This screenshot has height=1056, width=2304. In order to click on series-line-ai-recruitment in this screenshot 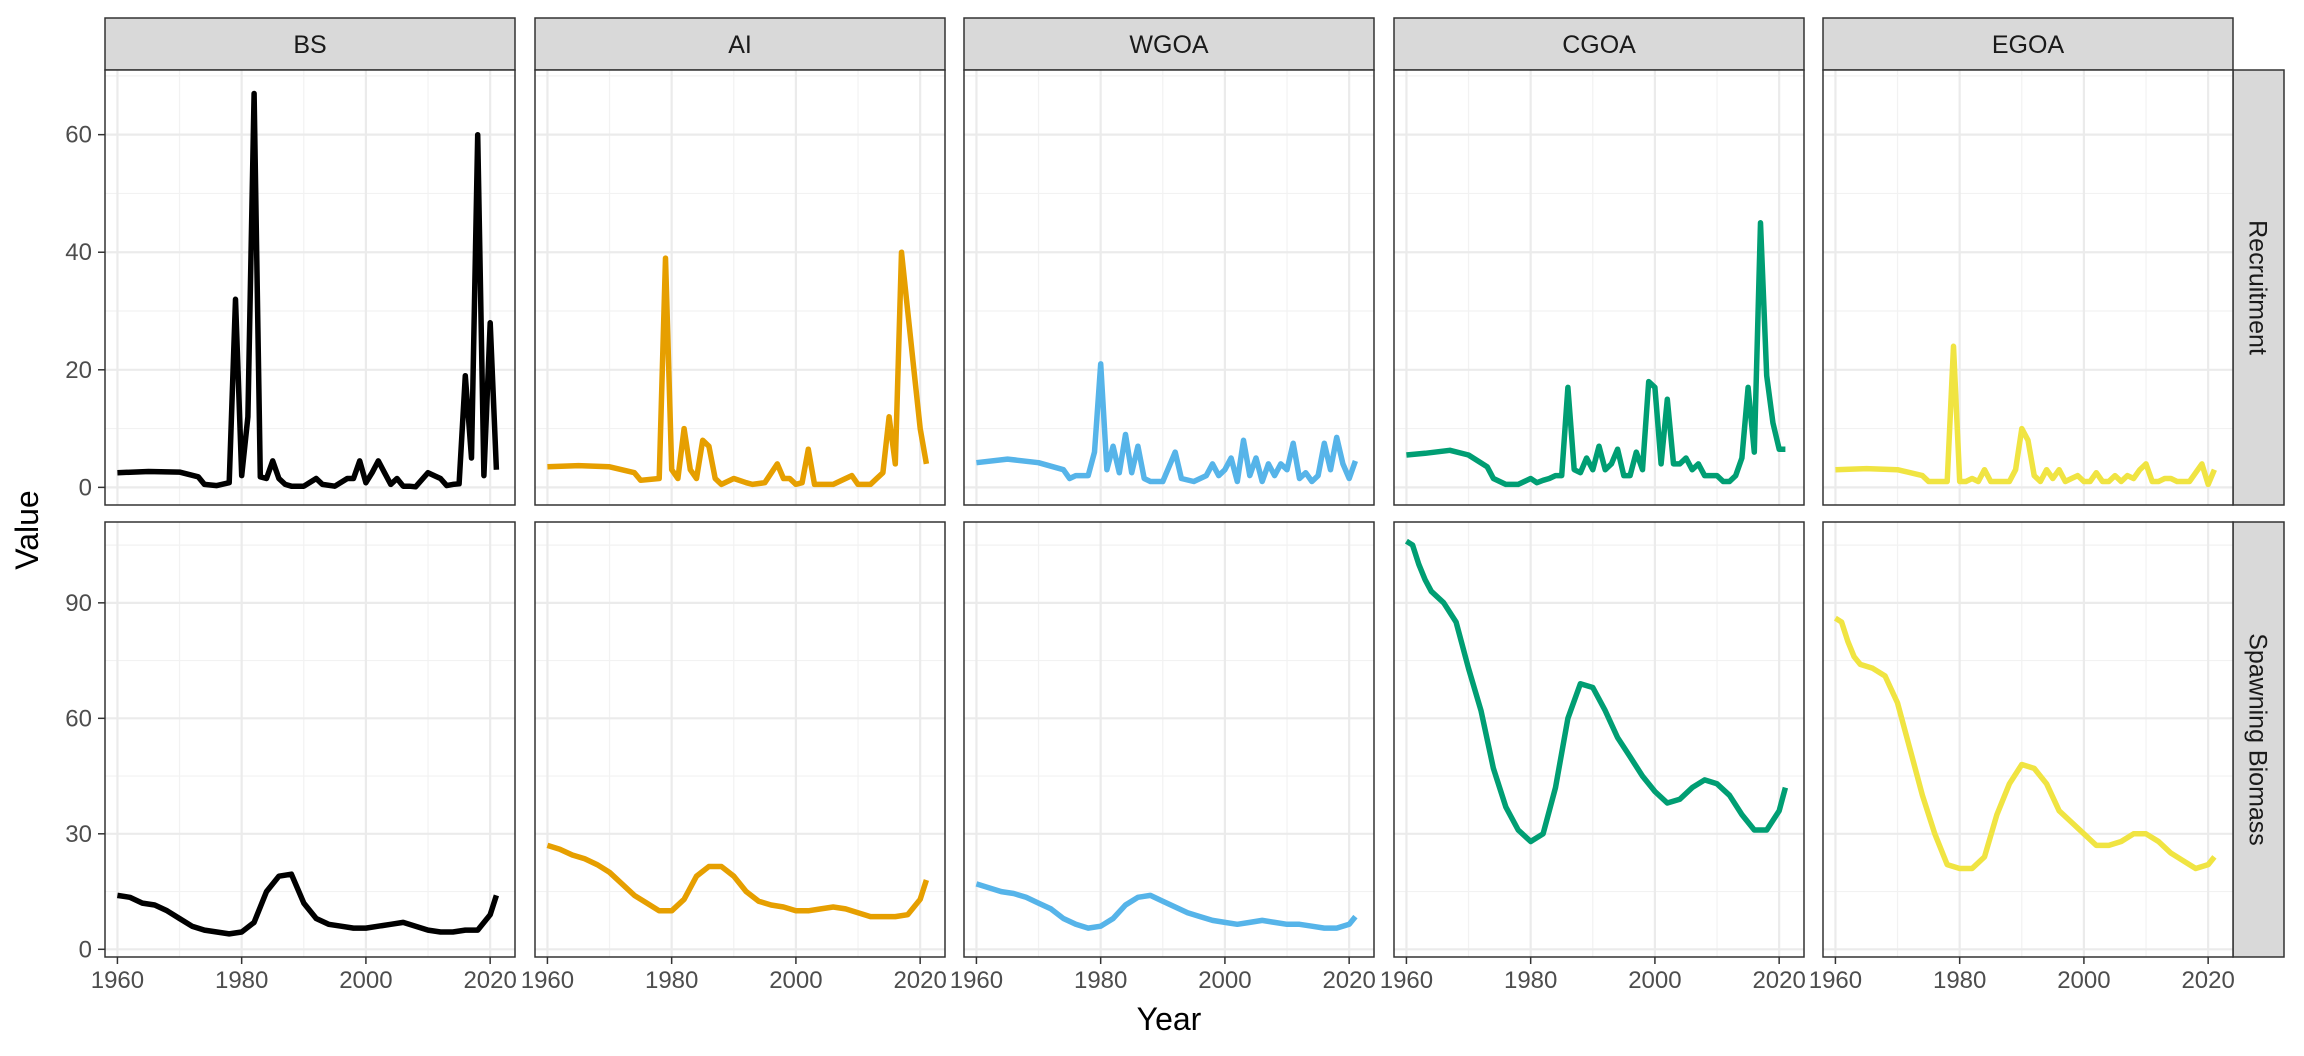, I will do `click(738, 368)`.